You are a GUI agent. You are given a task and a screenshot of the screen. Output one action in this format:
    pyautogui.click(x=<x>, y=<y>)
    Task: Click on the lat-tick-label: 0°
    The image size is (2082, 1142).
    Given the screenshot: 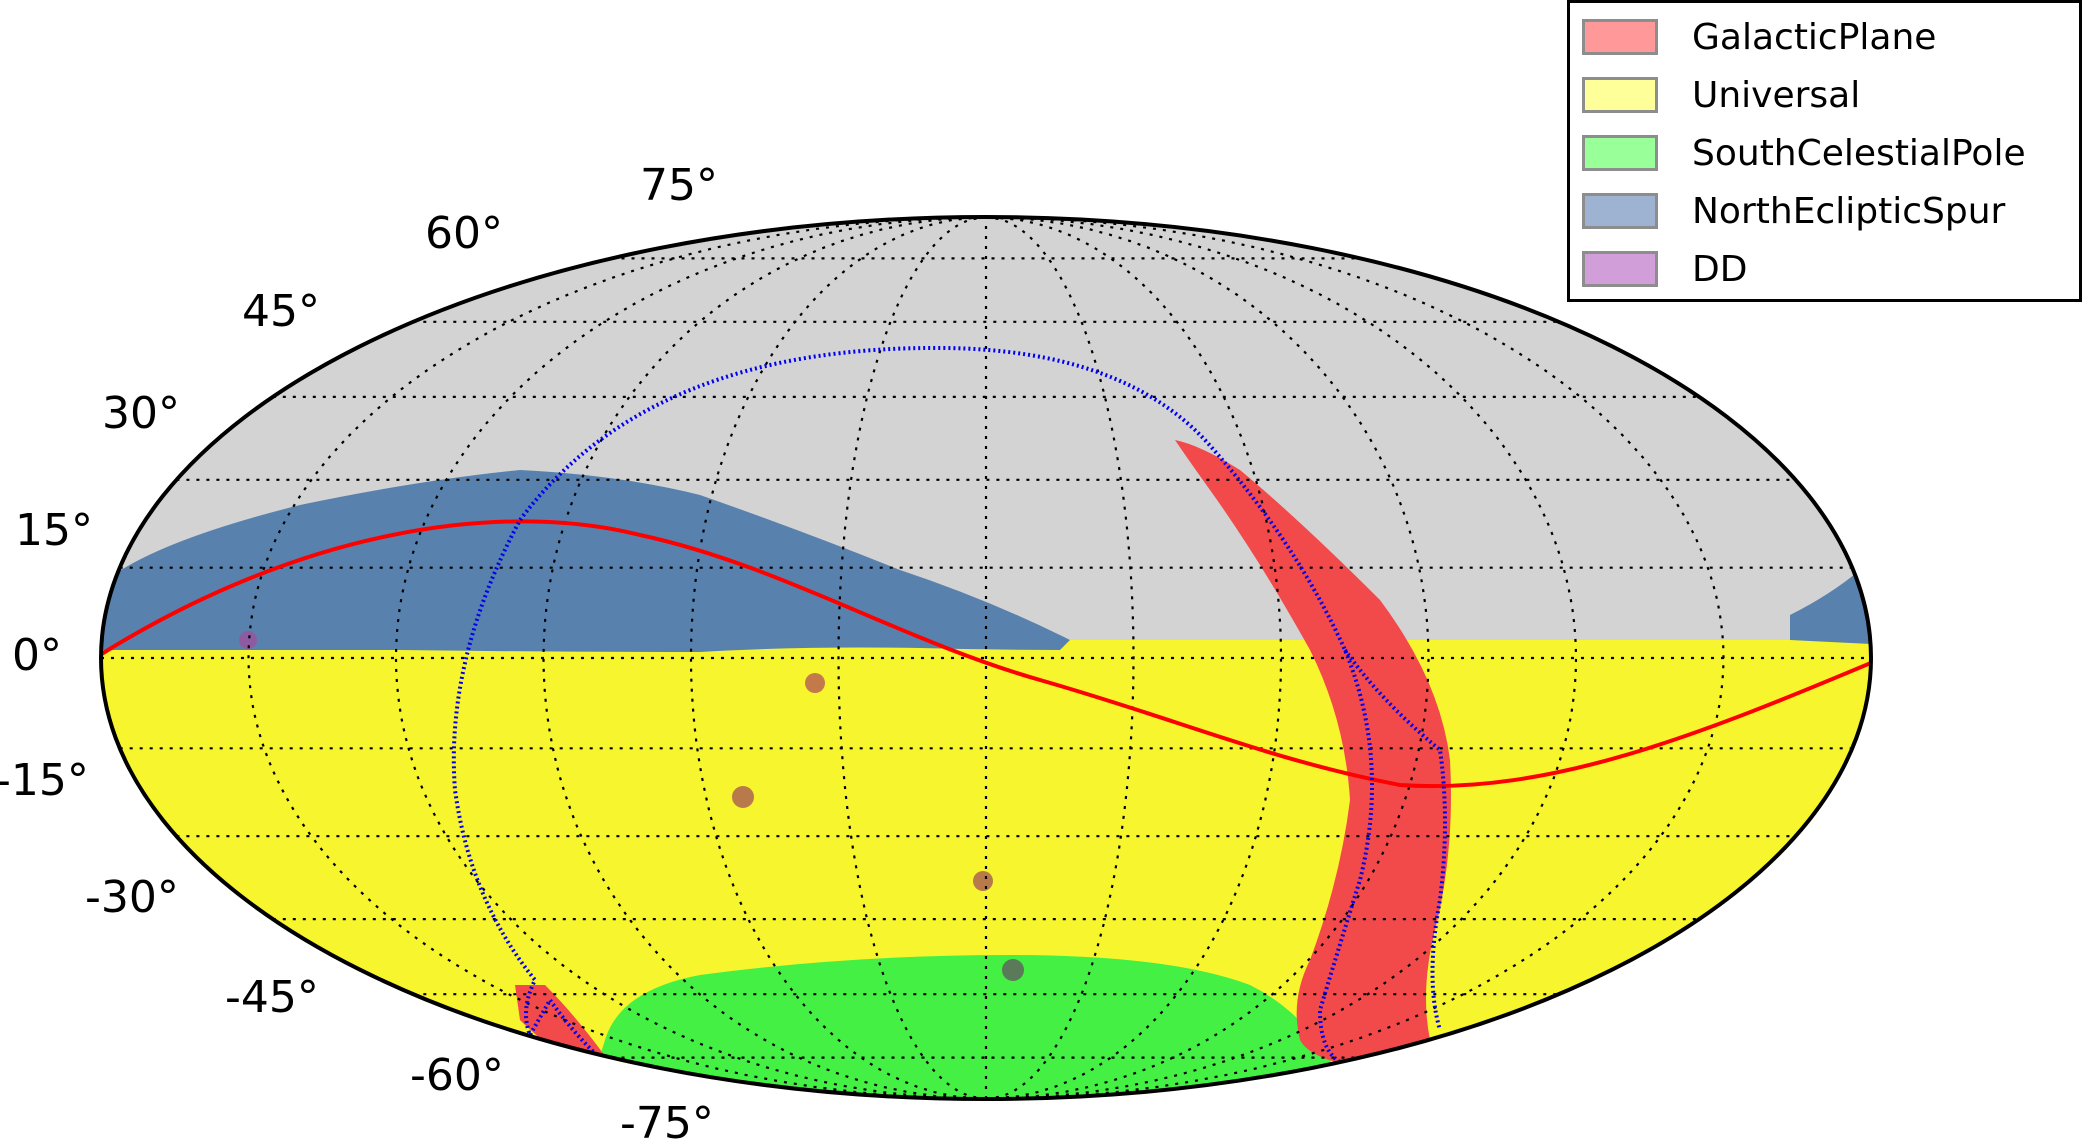 What is the action you would take?
    pyautogui.click(x=37, y=655)
    